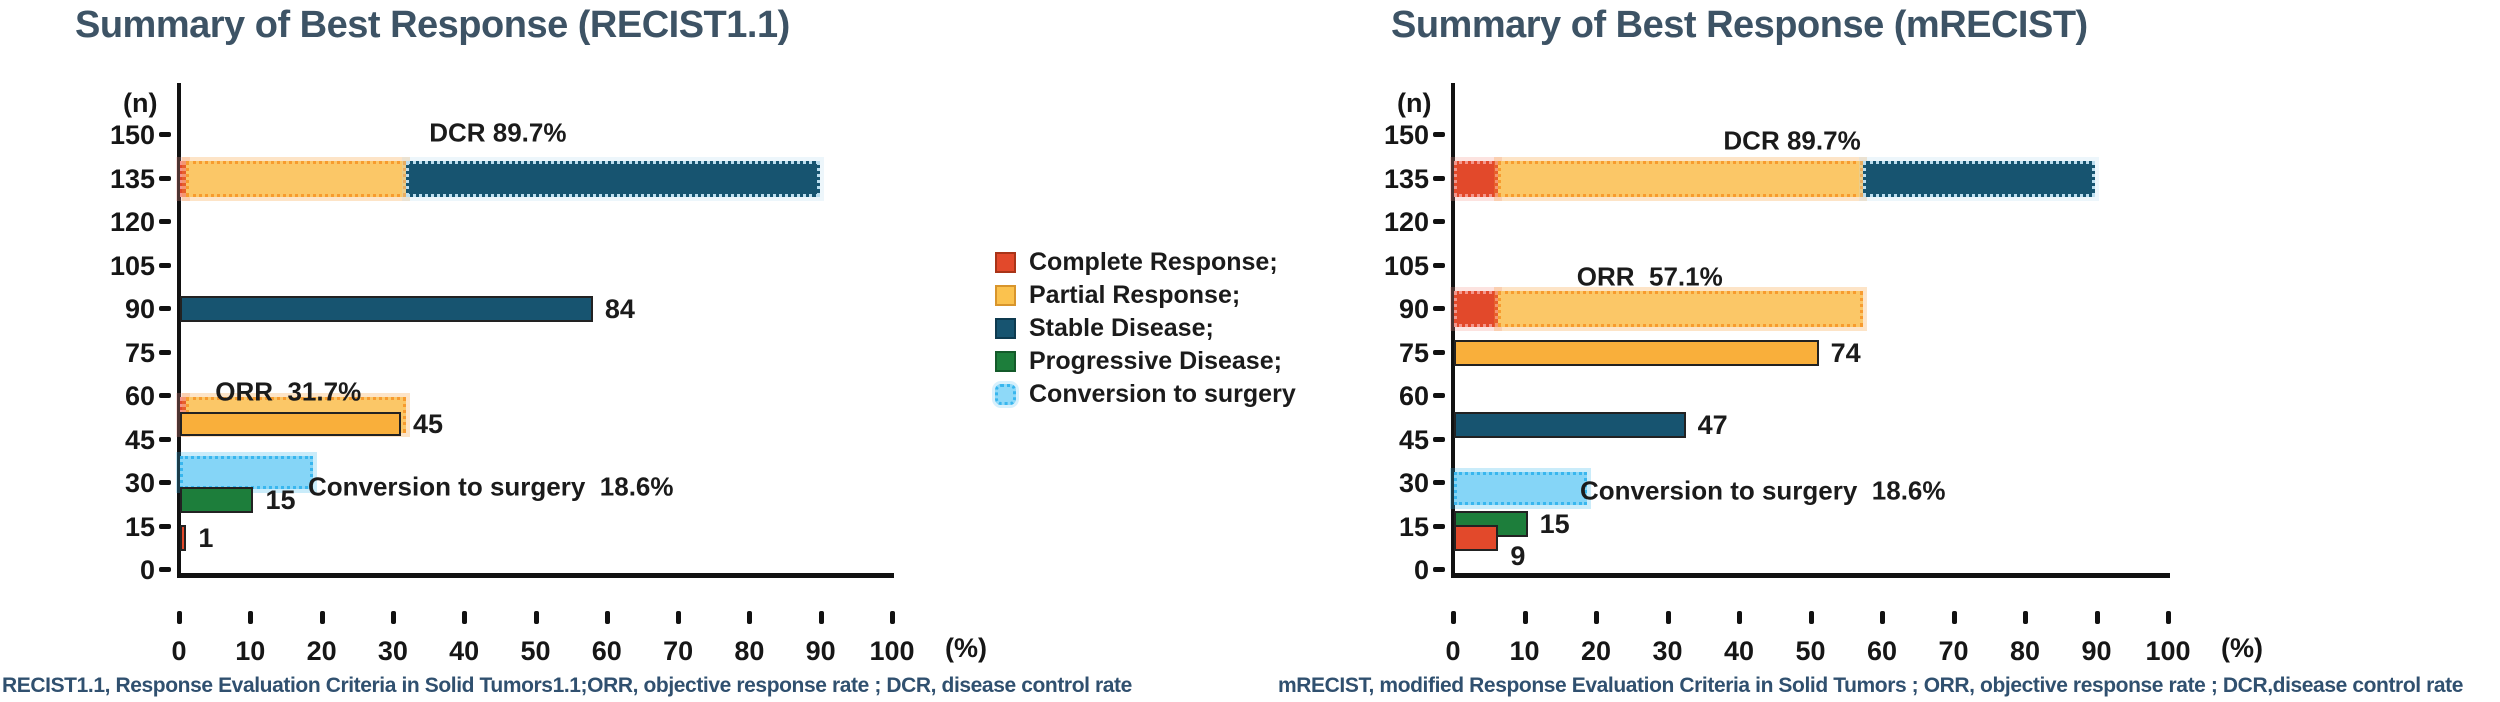  I want to click on value-label-47: 47, so click(1712, 425).